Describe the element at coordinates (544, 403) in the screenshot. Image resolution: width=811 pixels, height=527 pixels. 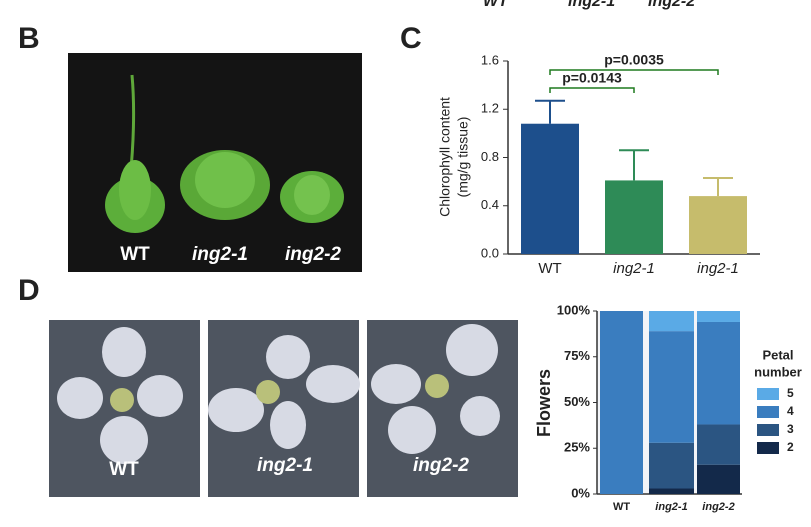
I see `y-axis-label: Flowers` at that location.